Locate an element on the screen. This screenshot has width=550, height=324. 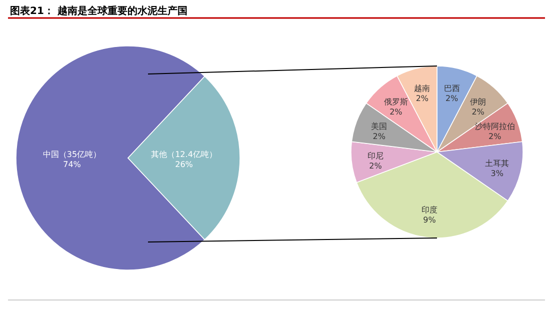
data-label: 3% is located at coordinates (497, 173).